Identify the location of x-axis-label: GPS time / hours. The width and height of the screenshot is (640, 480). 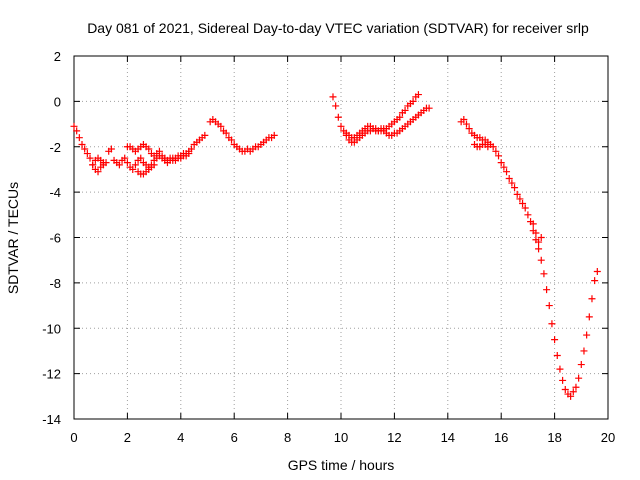
(341, 465).